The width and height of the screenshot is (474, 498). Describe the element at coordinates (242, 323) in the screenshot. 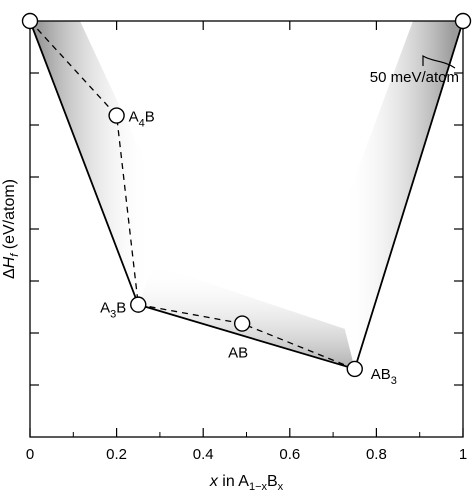

I see `marker-ab` at that location.